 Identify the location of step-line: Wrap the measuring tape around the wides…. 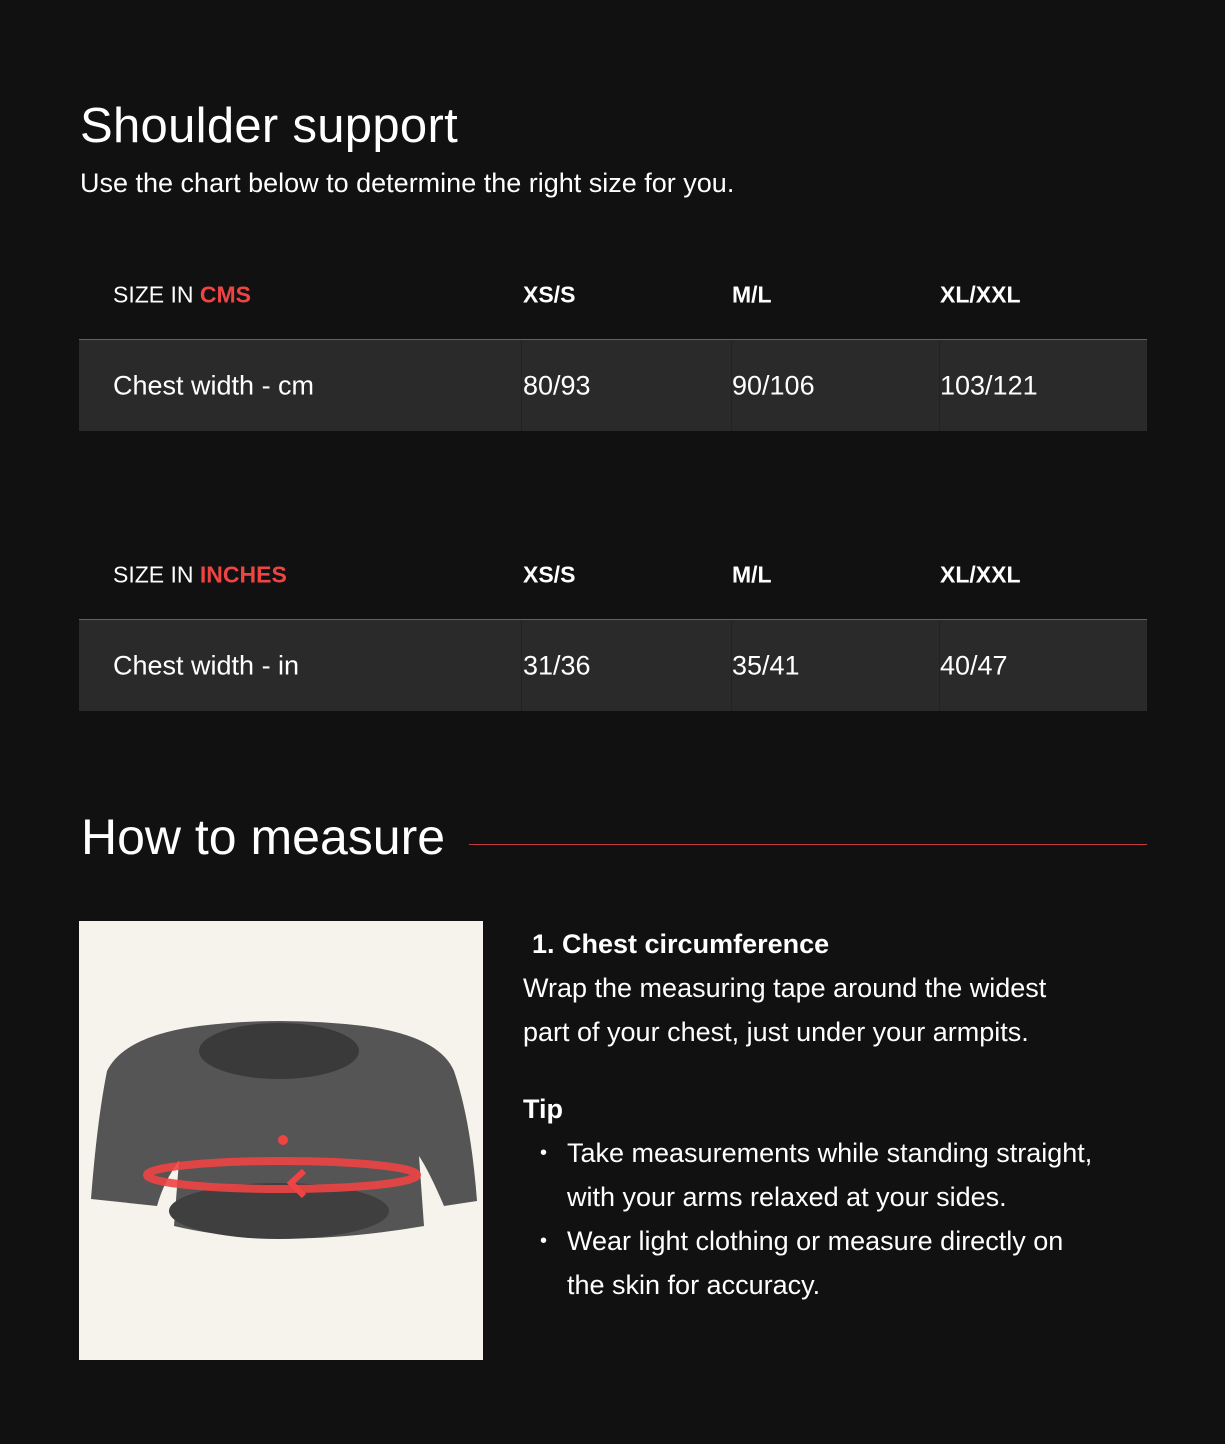
(785, 988).